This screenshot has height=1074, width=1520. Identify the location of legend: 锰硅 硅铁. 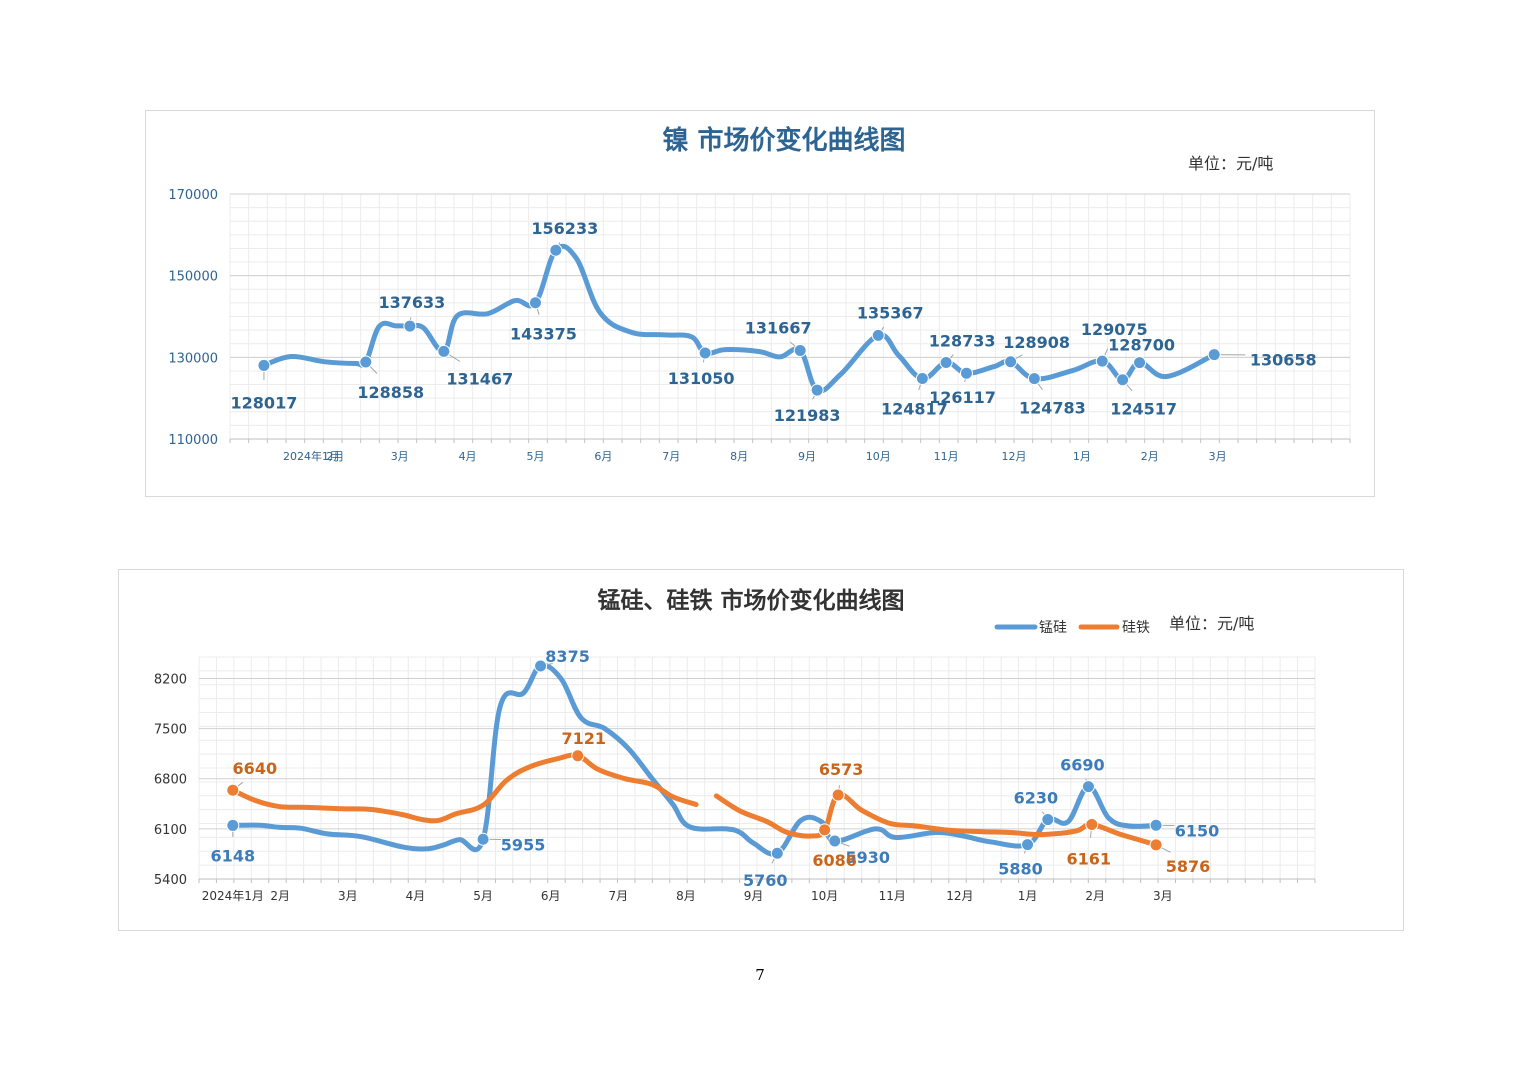
(1072, 628).